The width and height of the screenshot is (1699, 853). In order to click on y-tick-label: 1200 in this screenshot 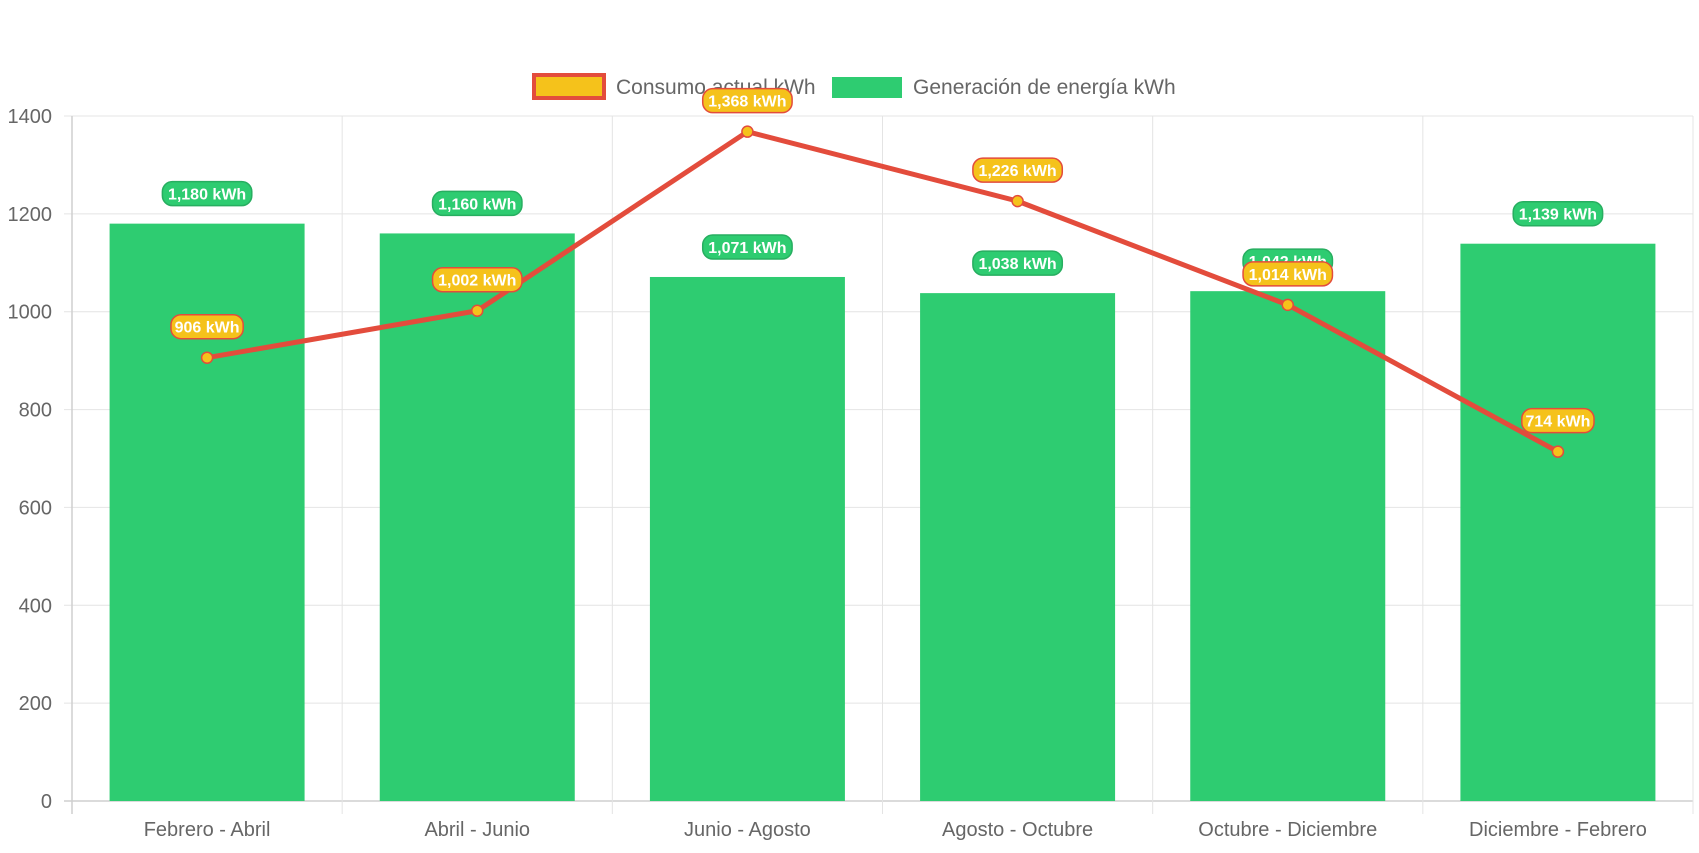, I will do `click(30, 215)`.